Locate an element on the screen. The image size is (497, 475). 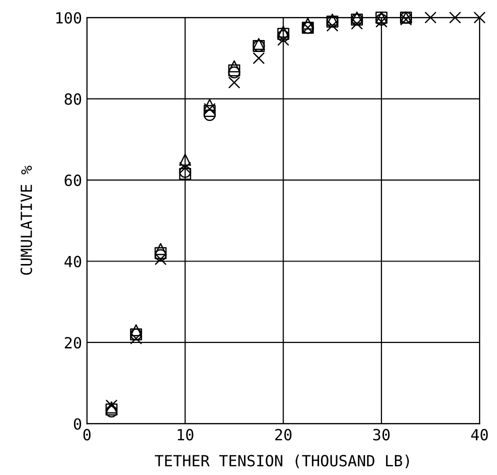
y-axis-title: CUMULATIVE % is located at coordinates (26, 220).